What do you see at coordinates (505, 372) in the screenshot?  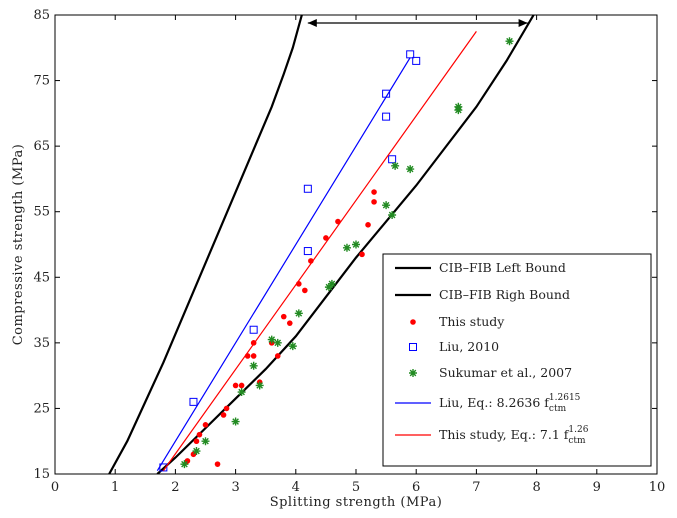 I see `legend-label: Sukumar et al., 2007` at bounding box center [505, 372].